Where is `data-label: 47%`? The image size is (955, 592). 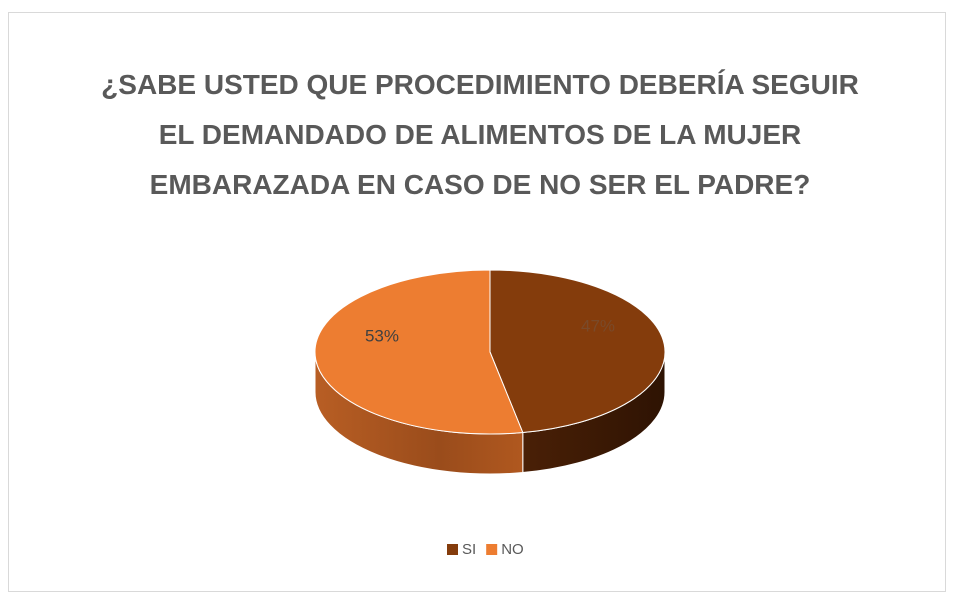 data-label: 47% is located at coordinates (598, 326).